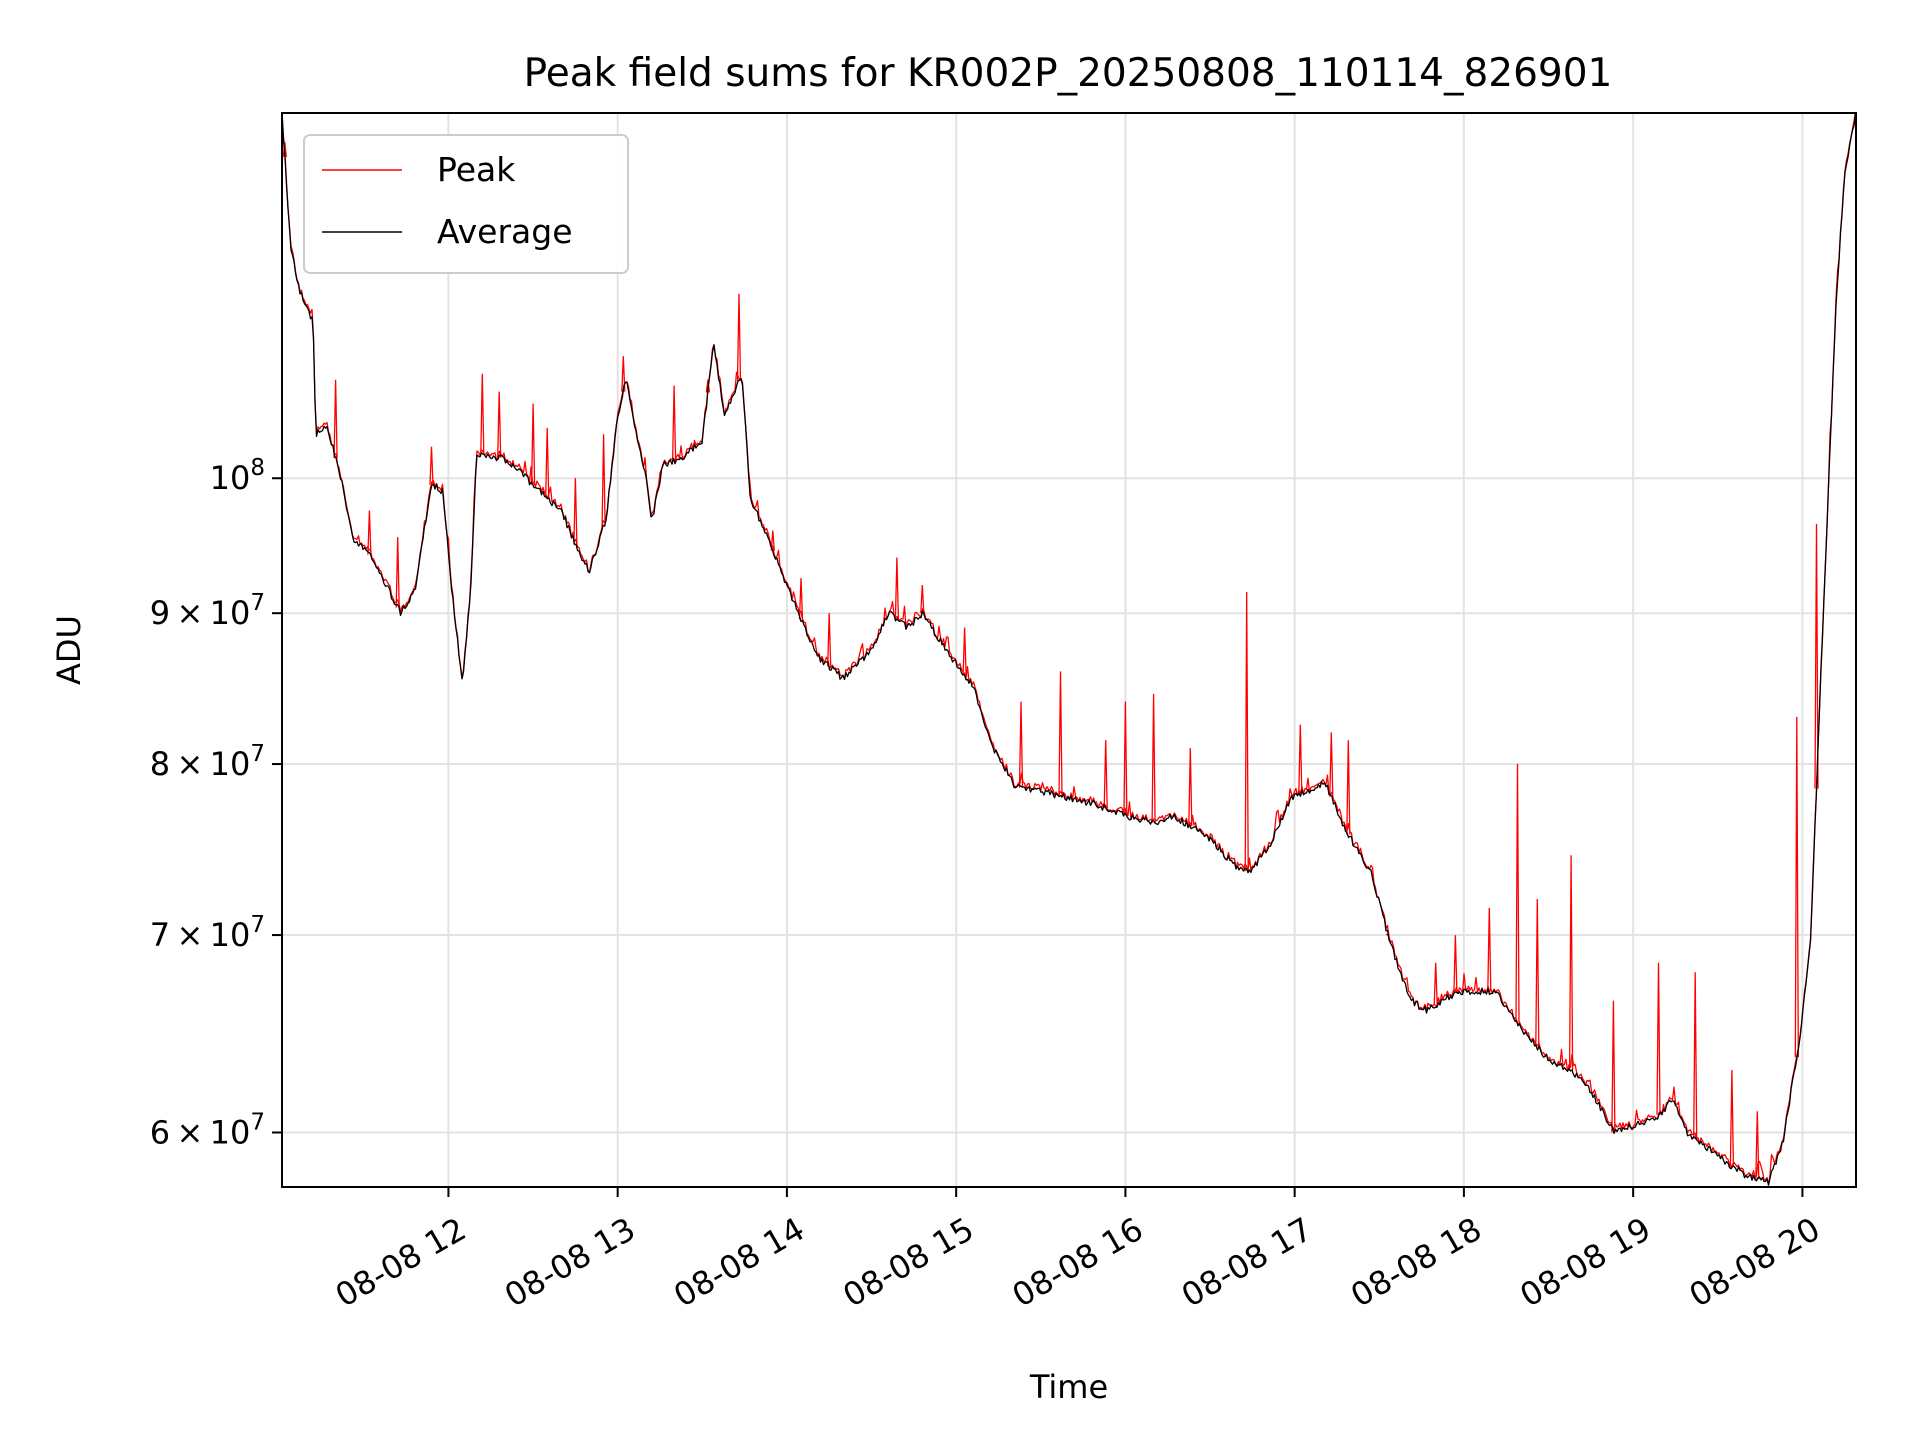  I want to click on y-tick-label: 7 × 107, so click(207, 933).